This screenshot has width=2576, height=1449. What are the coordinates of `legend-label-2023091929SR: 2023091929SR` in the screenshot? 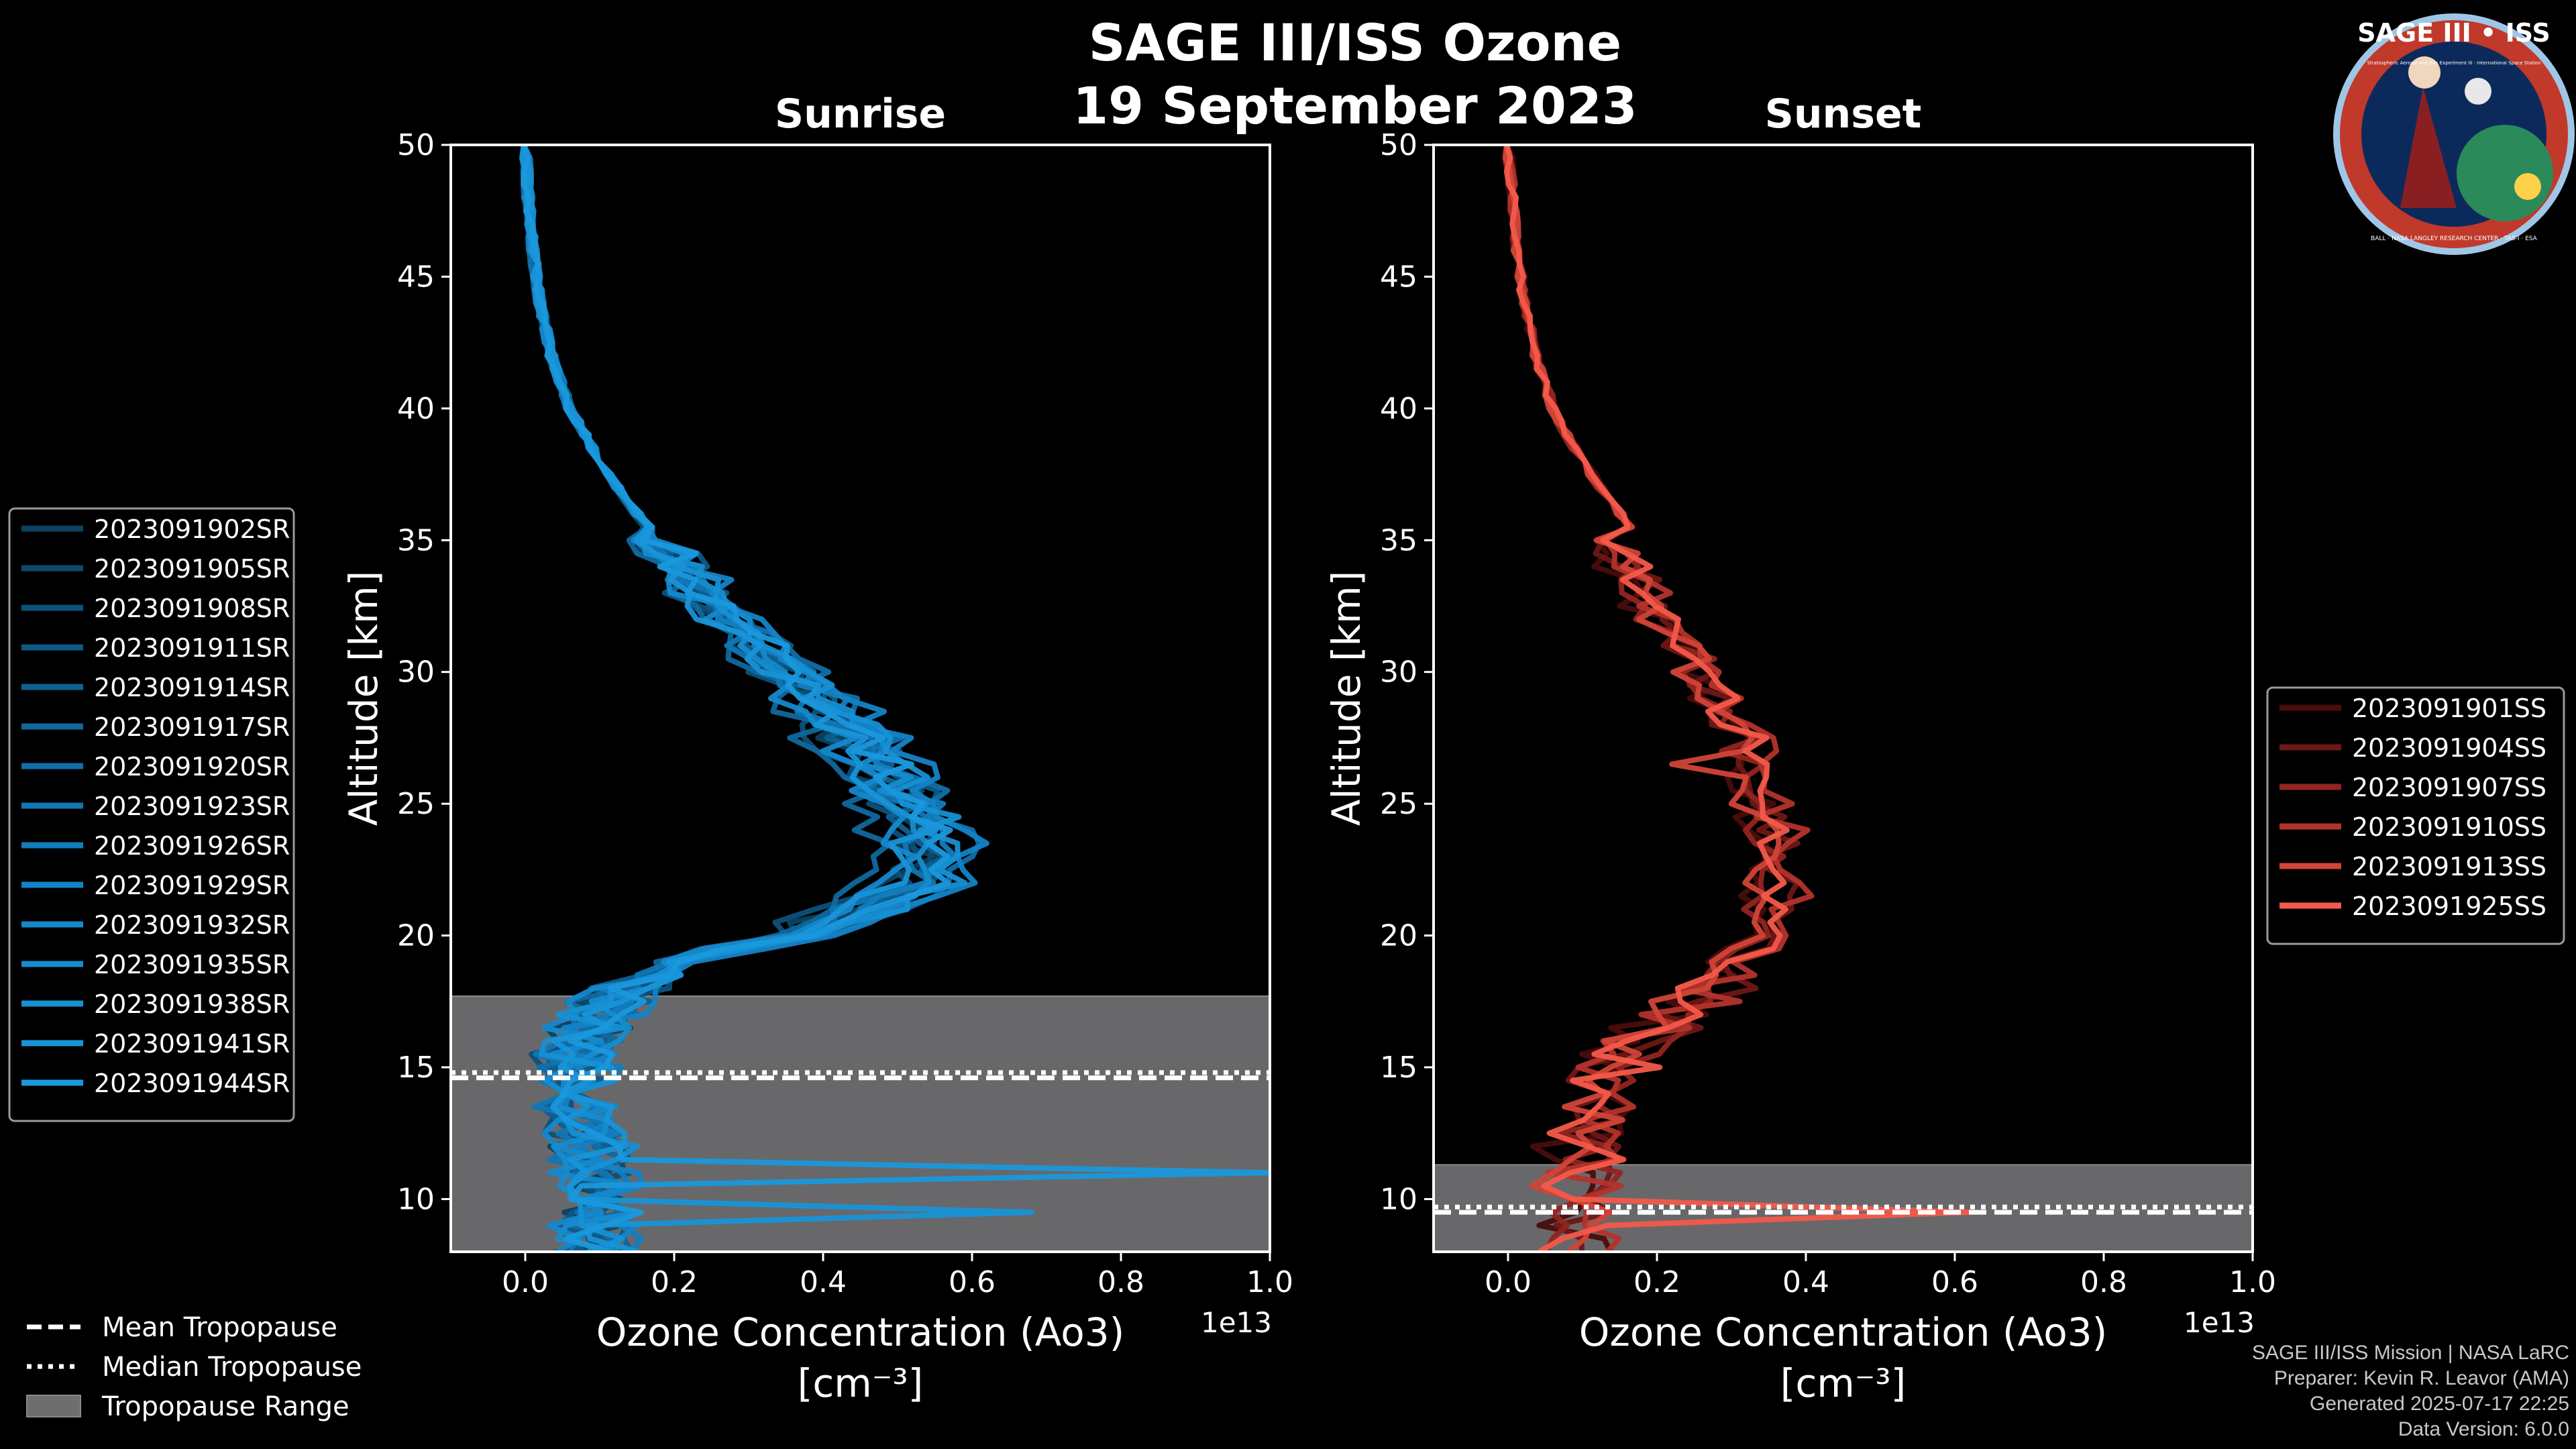 It's located at (192, 885).